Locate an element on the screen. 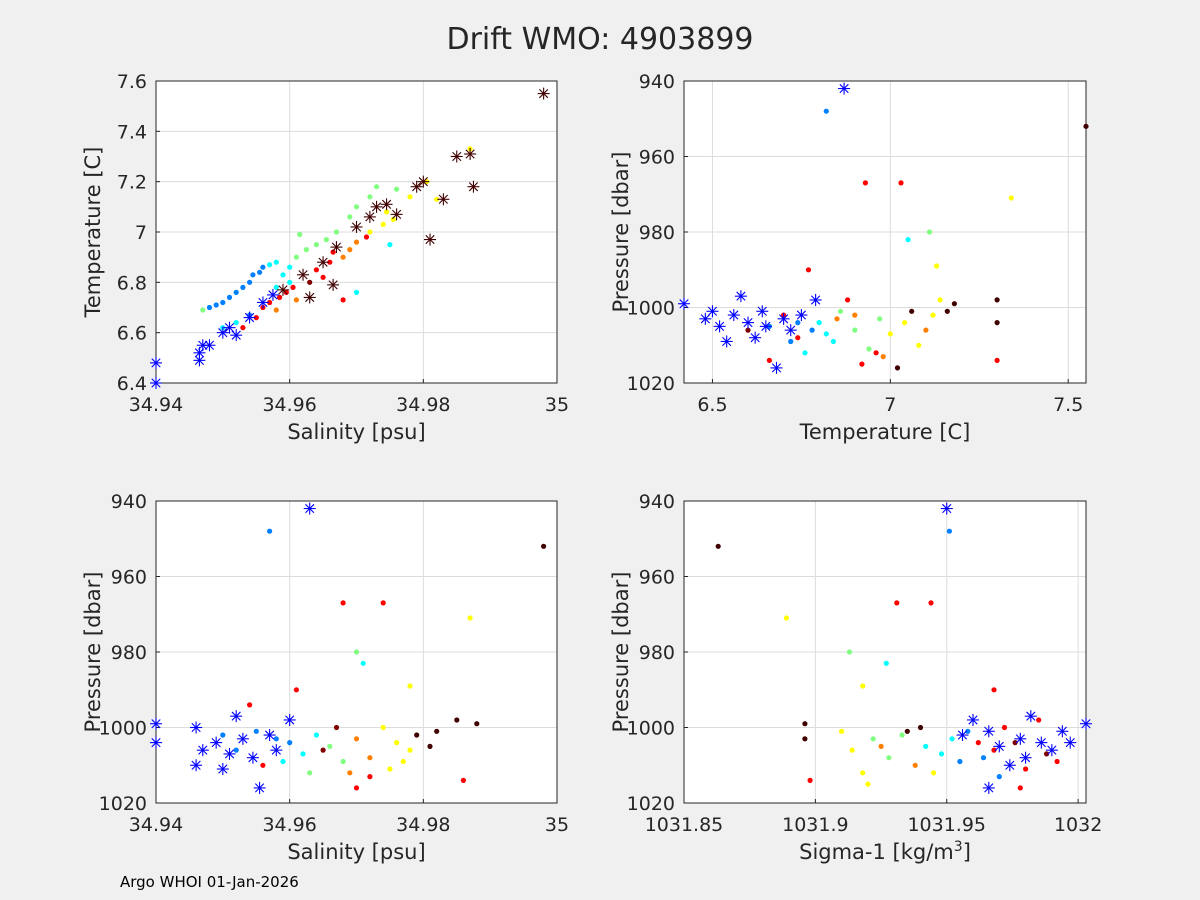 The height and width of the screenshot is (900, 1200). x-axis-label: Temperature [C] is located at coordinates (885, 432).